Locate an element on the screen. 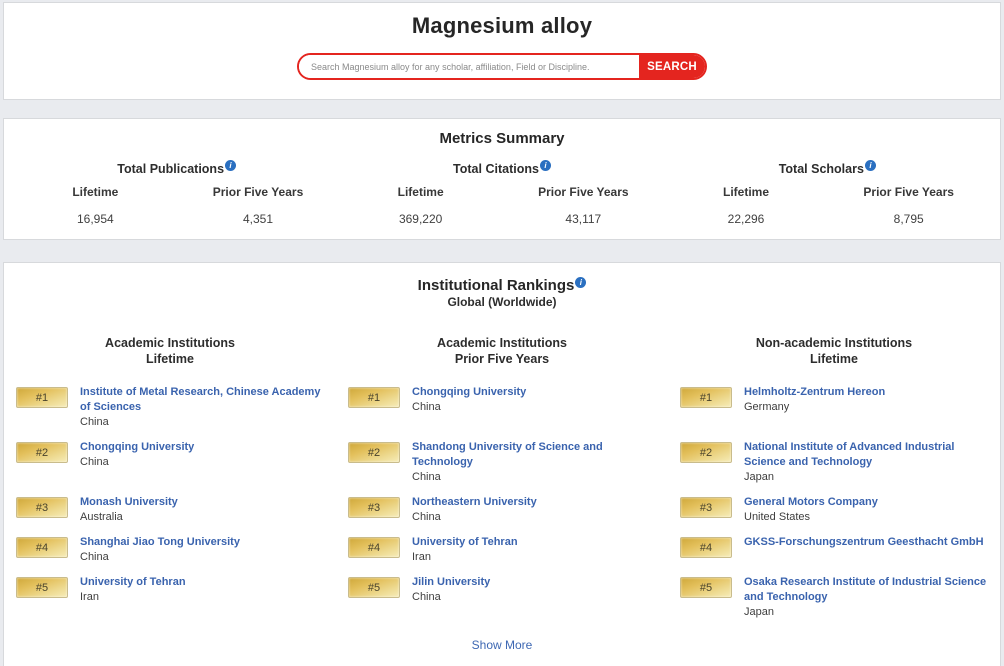 This screenshot has width=1004, height=666. column-header-academic-prior-five-years: Academic Institutions Prior Five Years is located at coordinates (502, 351).